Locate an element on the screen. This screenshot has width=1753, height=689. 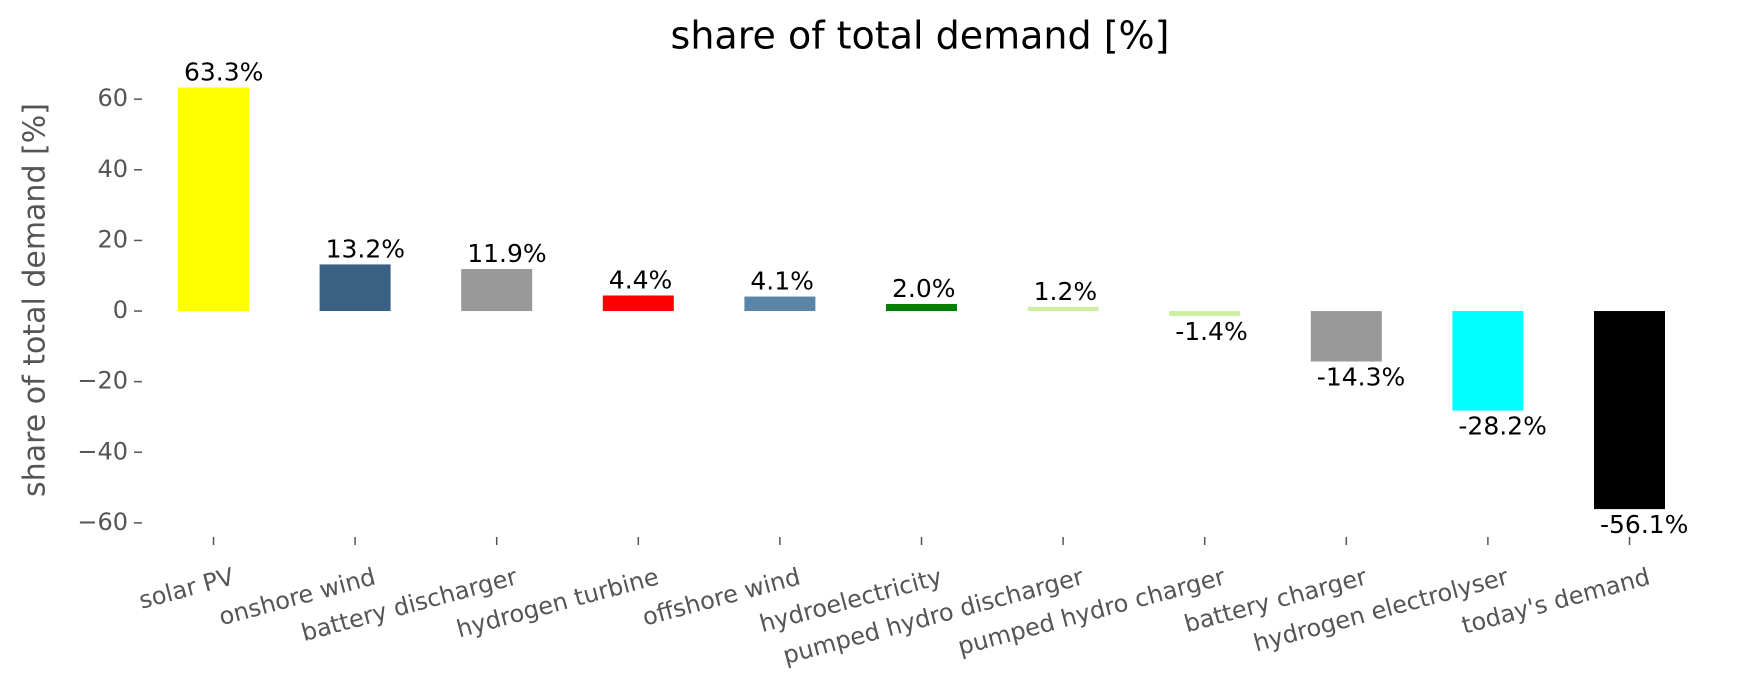
value-label: 11.9% is located at coordinates (506, 253).